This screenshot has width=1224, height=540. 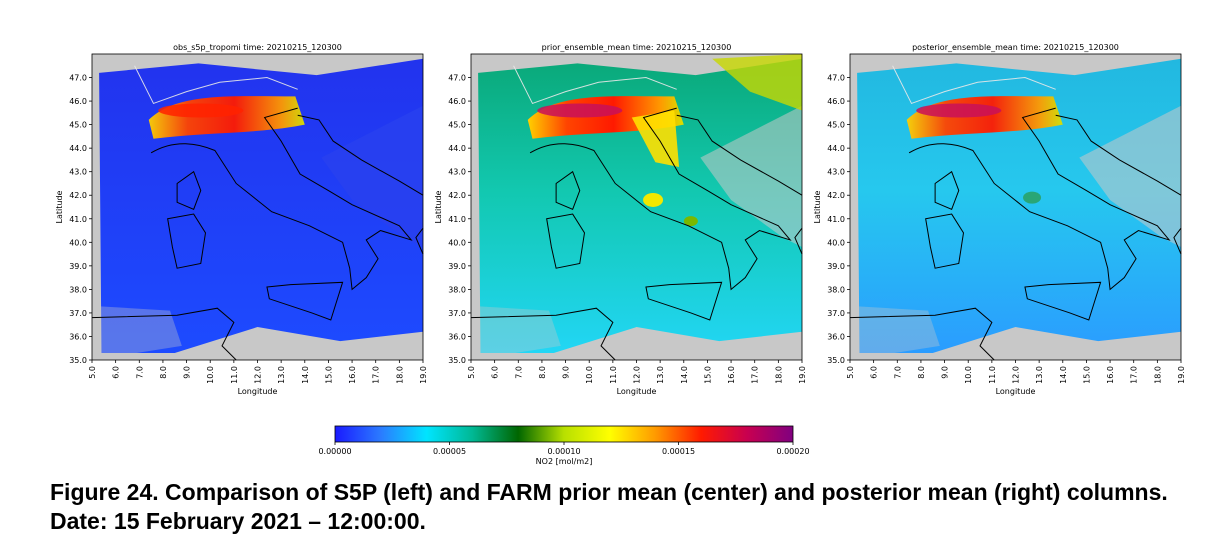 What do you see at coordinates (1016, 391) in the screenshot?
I see `posterior-x-axis-label: Longitude` at bounding box center [1016, 391].